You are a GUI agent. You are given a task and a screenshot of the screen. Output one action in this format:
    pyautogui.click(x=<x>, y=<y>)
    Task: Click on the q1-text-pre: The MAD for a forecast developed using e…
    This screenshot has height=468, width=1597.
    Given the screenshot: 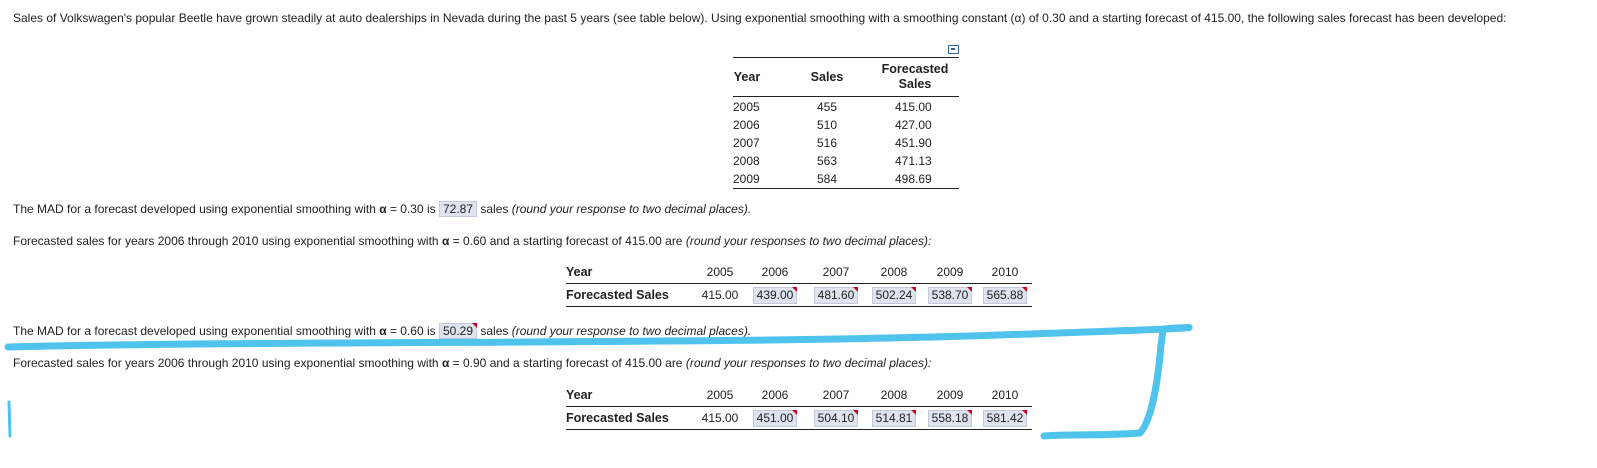 What is the action you would take?
    pyautogui.click(x=196, y=209)
    